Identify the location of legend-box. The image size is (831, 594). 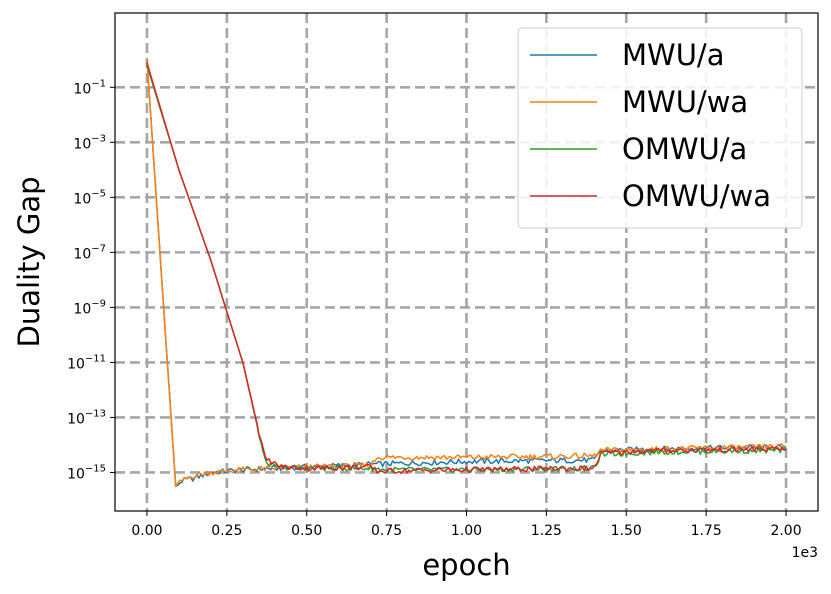
(660, 128).